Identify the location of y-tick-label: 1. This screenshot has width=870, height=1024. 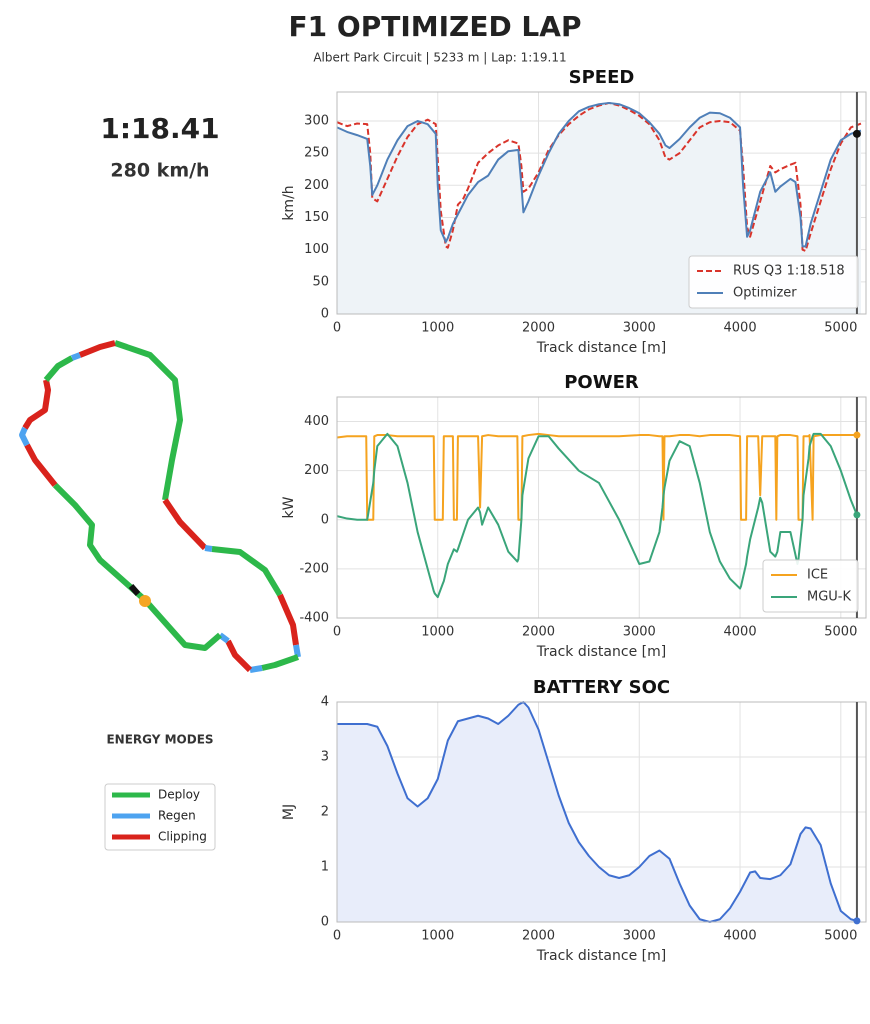
(325, 867).